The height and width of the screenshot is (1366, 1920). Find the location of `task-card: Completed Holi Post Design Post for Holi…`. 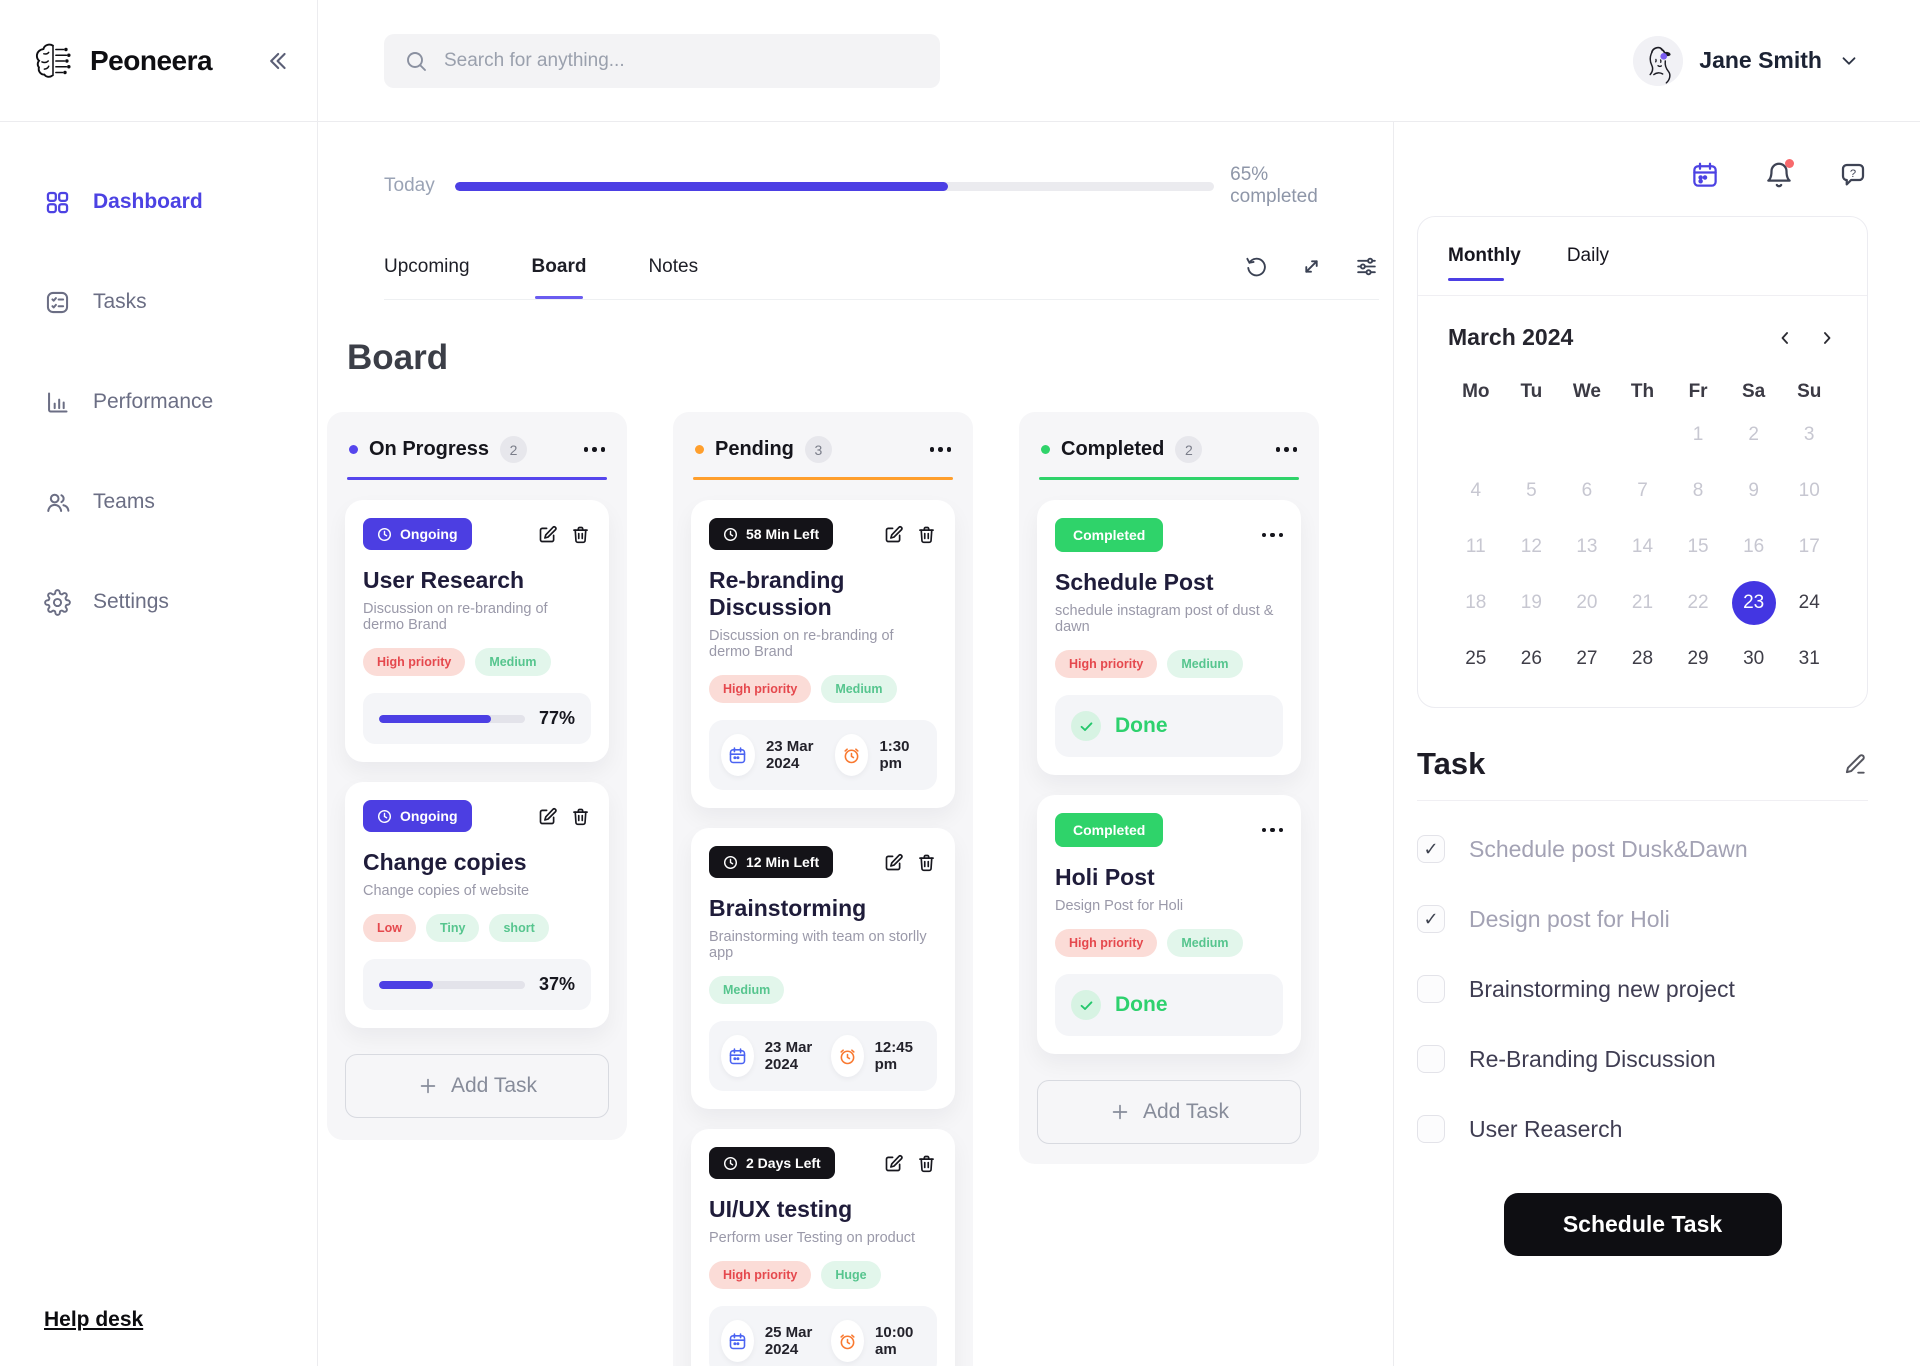

task-card: Completed Holi Post Design Post for Holi… is located at coordinates (1169, 924).